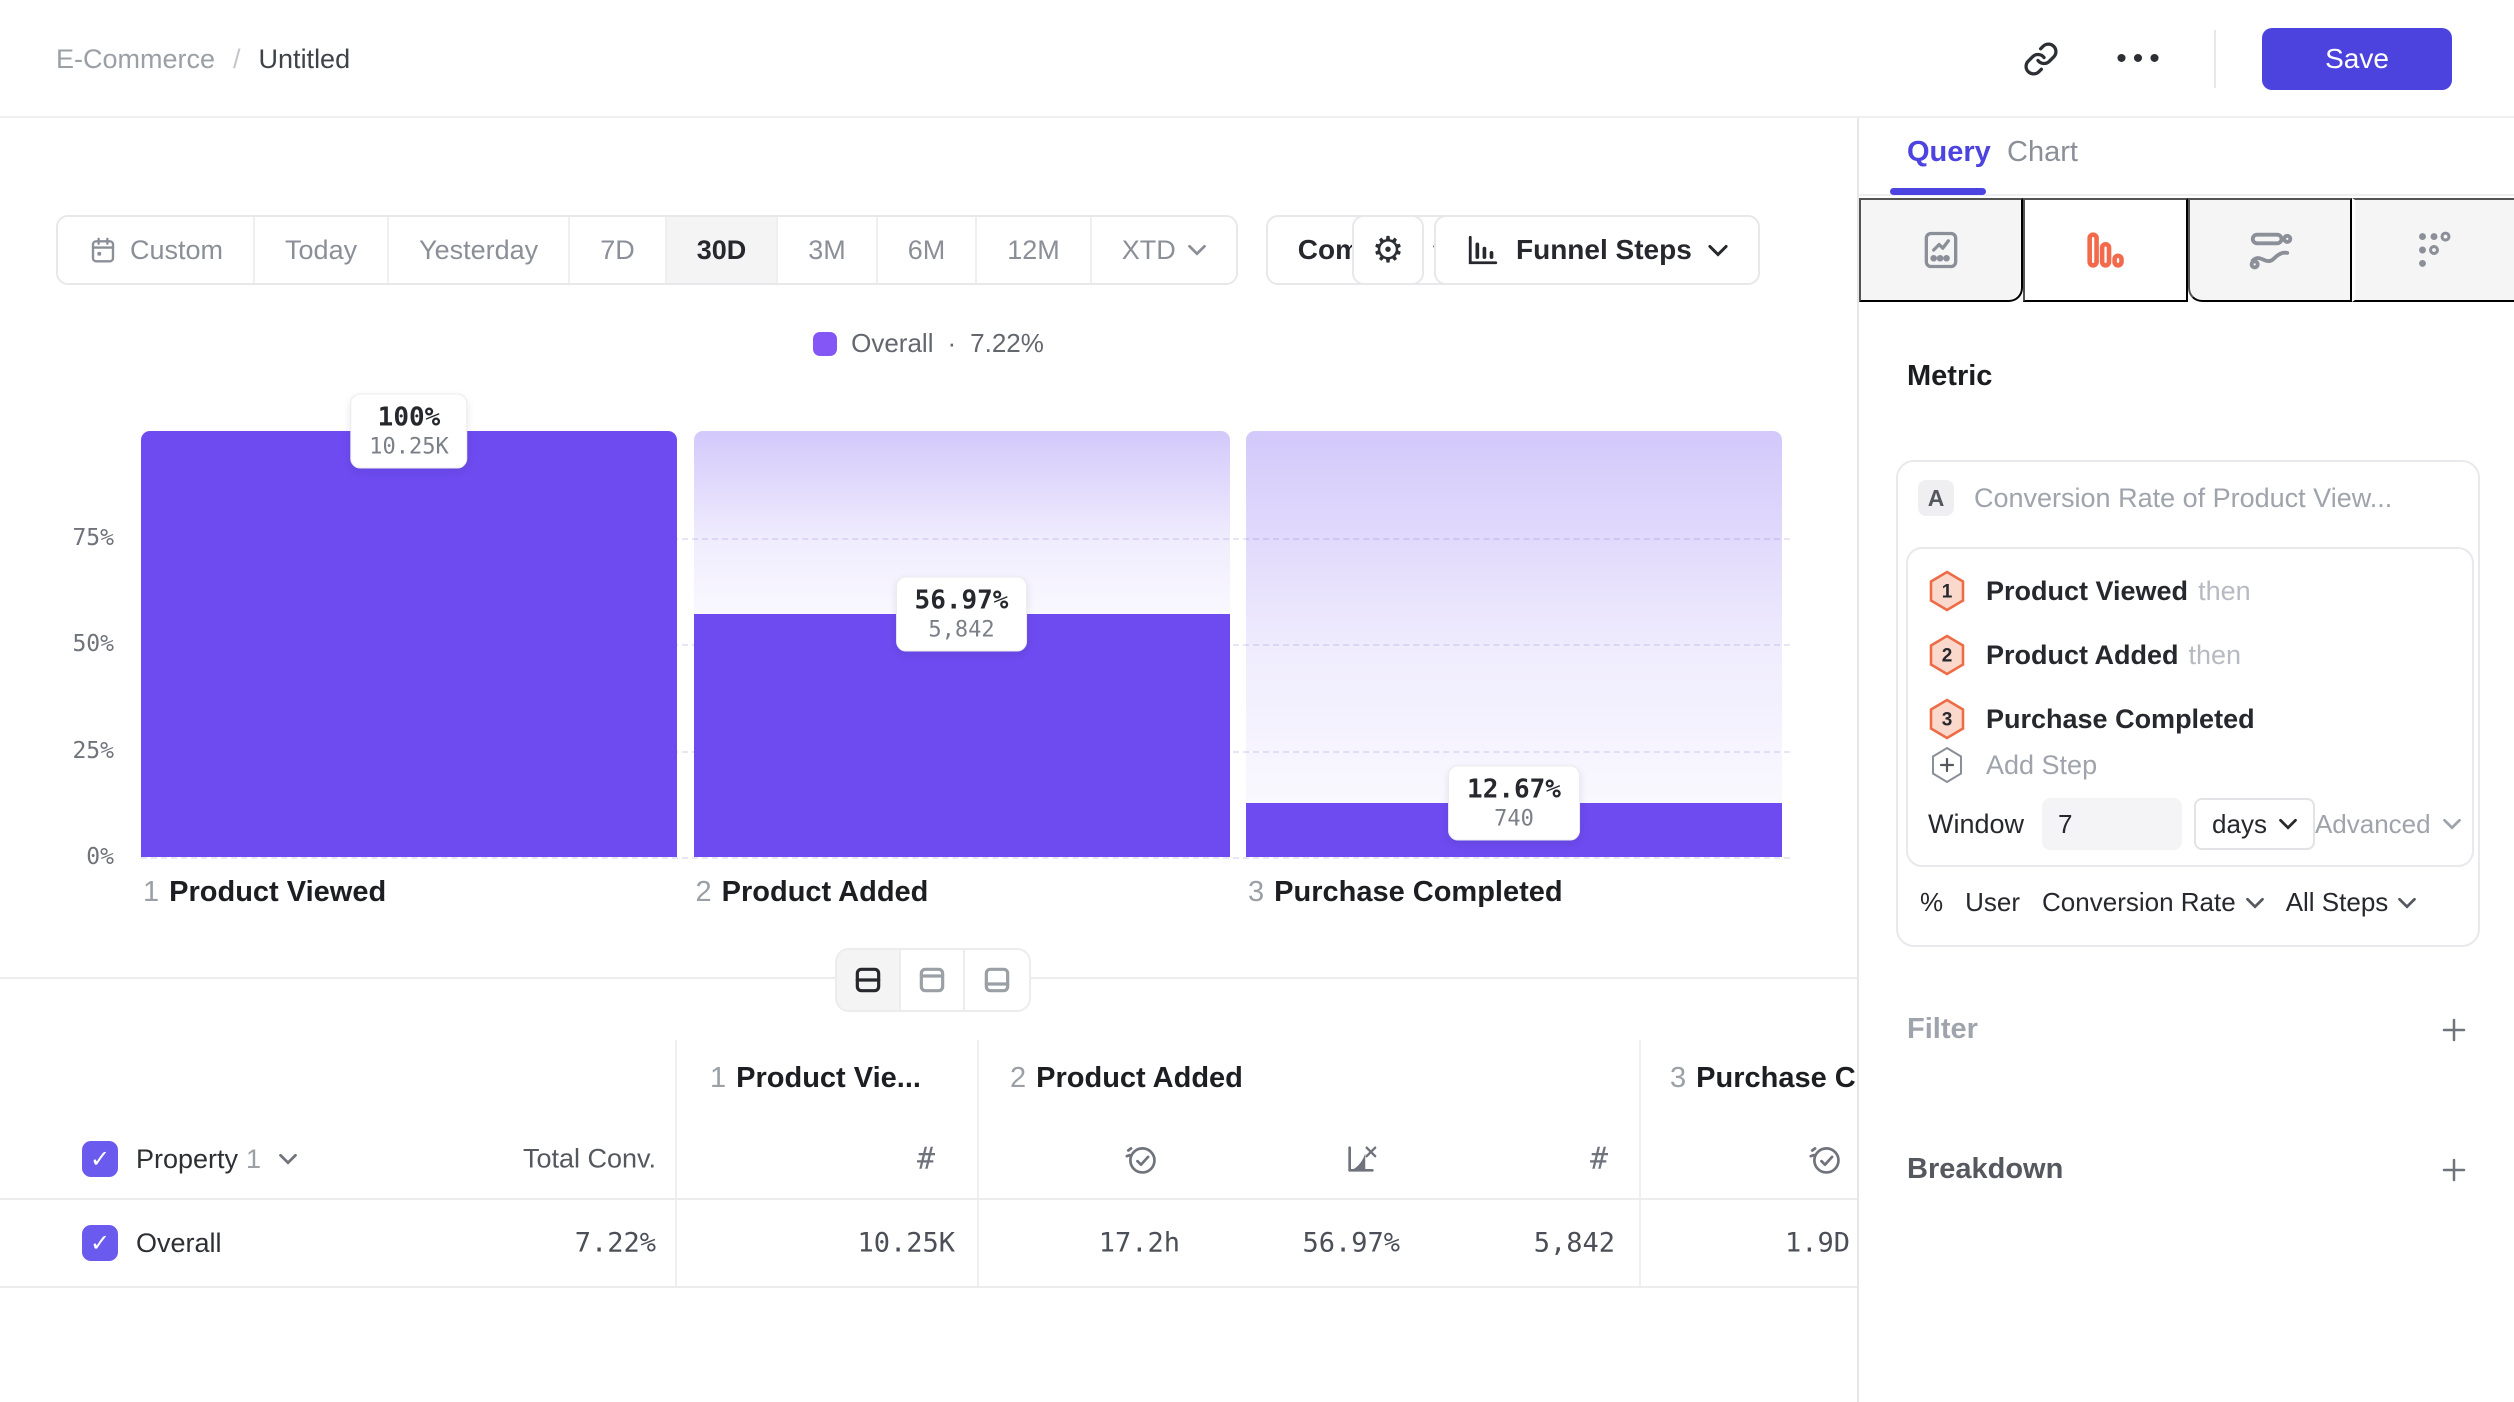 This screenshot has width=2514, height=1402. Describe the element at coordinates (961, 614) in the screenshot. I see `bar-value-badge: 56.97% 5,842` at that location.